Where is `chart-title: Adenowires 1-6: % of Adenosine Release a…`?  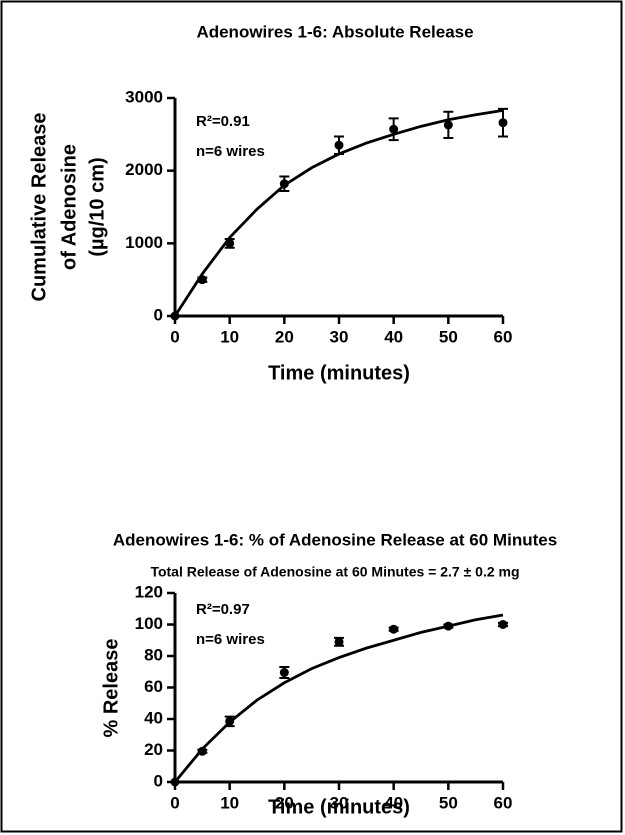
chart-title: Adenowires 1-6: % of Adenosine Release a… is located at coordinates (335, 539).